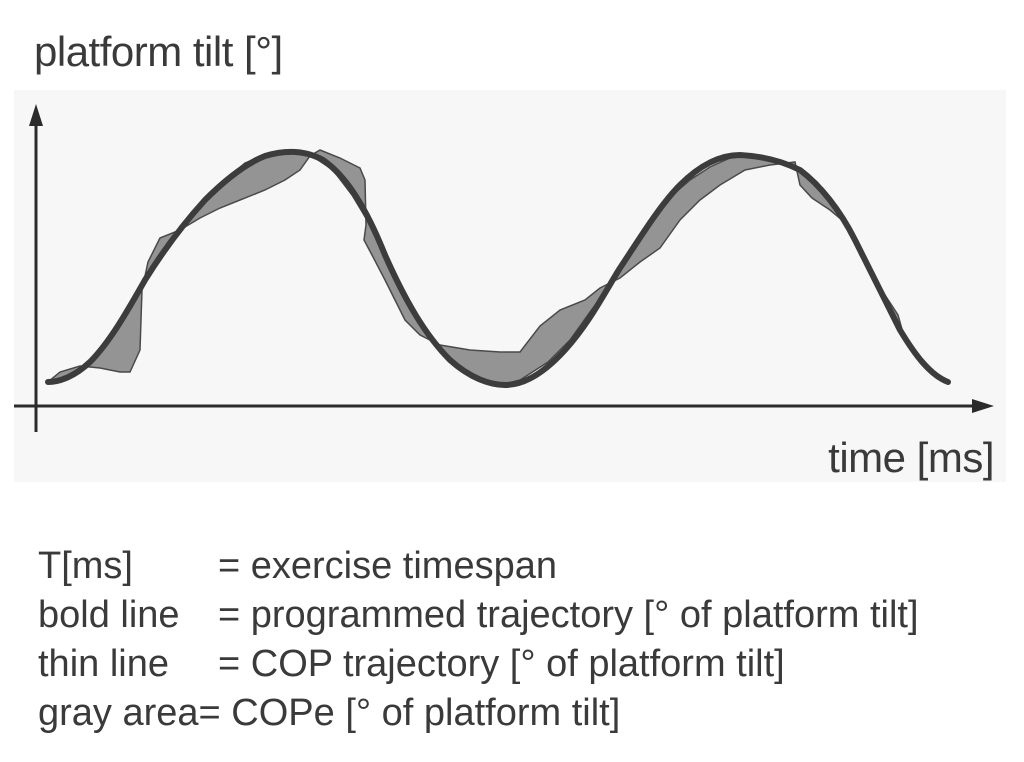 Image resolution: width=1024 pixels, height=762 pixels. Describe the element at coordinates (158, 51) in the screenshot. I see `y-axis-label: platform tilt [°]` at that location.